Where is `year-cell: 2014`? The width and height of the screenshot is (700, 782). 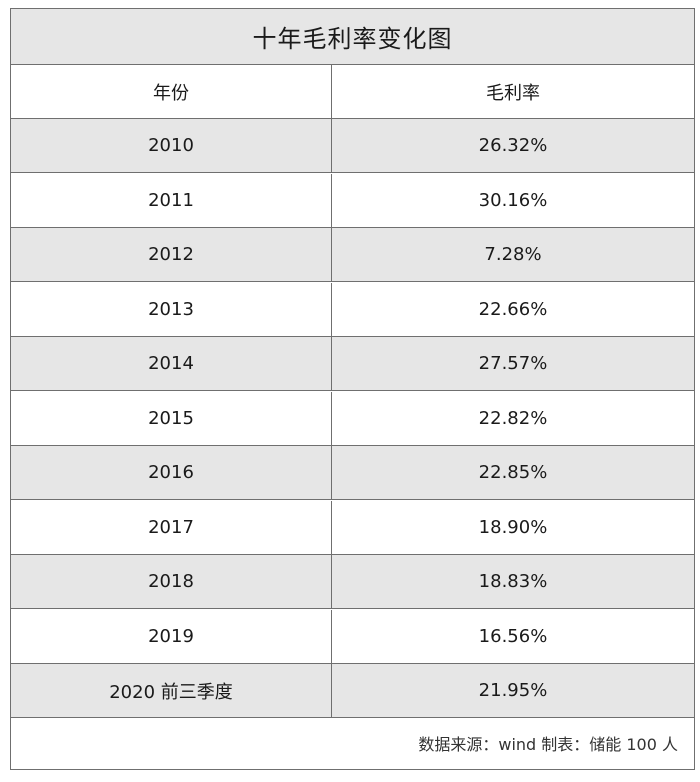 year-cell: 2014 is located at coordinates (171, 363).